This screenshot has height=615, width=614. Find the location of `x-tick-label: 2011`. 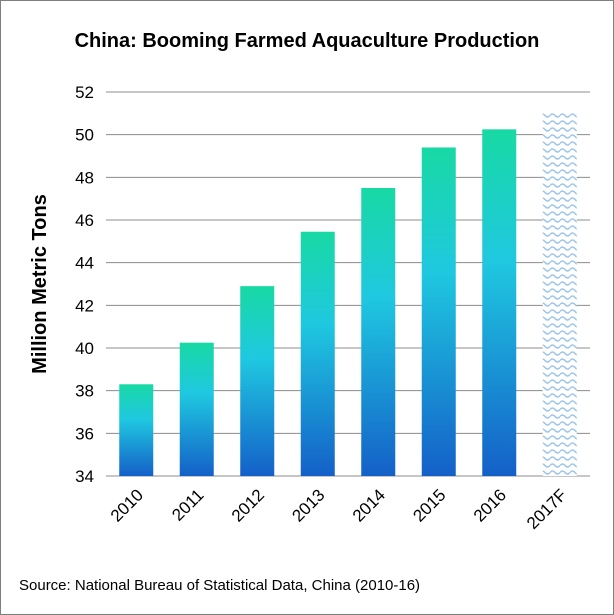

x-tick-label: 2011 is located at coordinates (187, 504).